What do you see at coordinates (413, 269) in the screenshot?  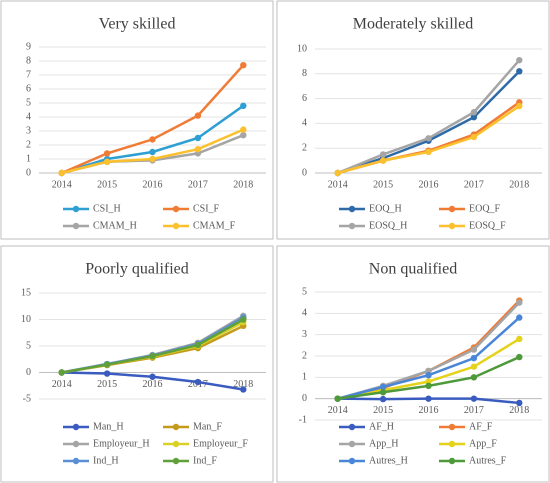 I see `chart-title: Non qualified` at bounding box center [413, 269].